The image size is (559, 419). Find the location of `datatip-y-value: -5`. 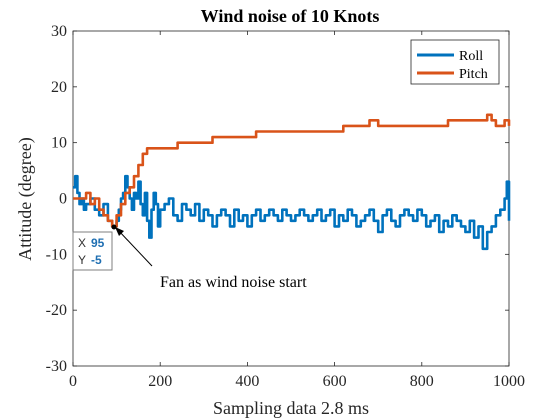

datatip-y-value: -5 is located at coordinates (96, 260).